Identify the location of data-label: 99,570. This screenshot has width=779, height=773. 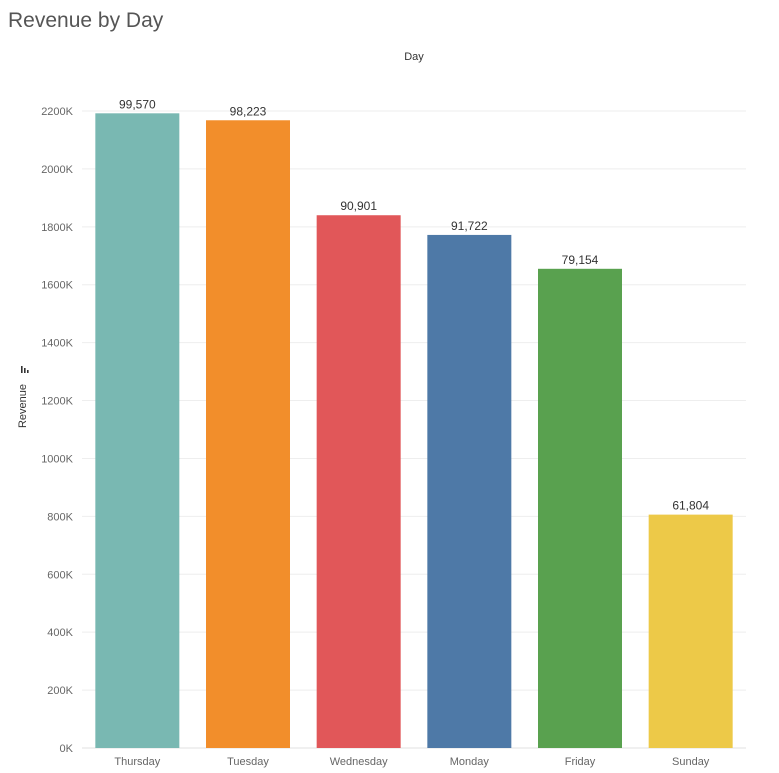
(137, 104).